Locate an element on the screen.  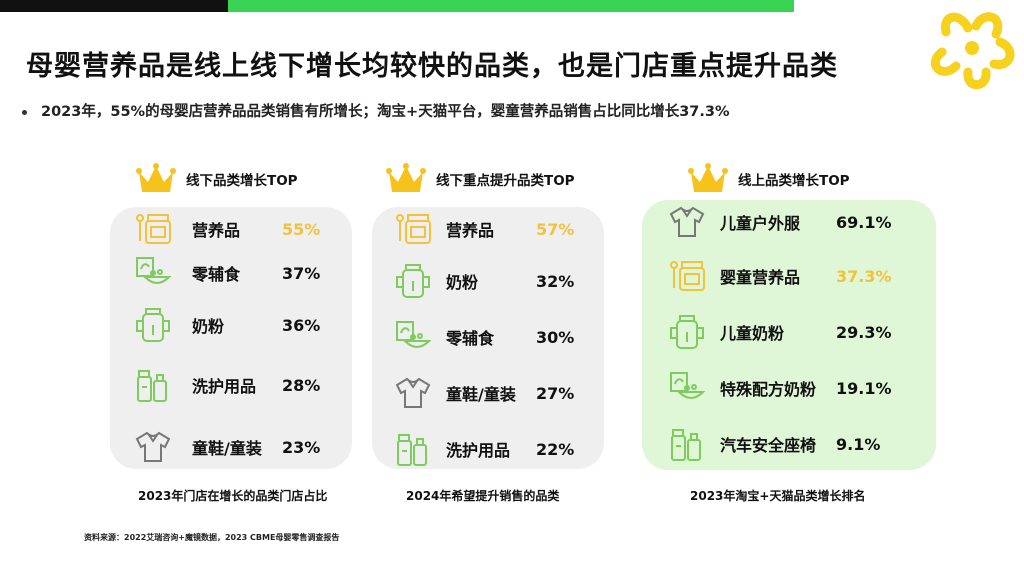
card-3-header: 线上品类增长TOP is located at coordinates (769, 179).